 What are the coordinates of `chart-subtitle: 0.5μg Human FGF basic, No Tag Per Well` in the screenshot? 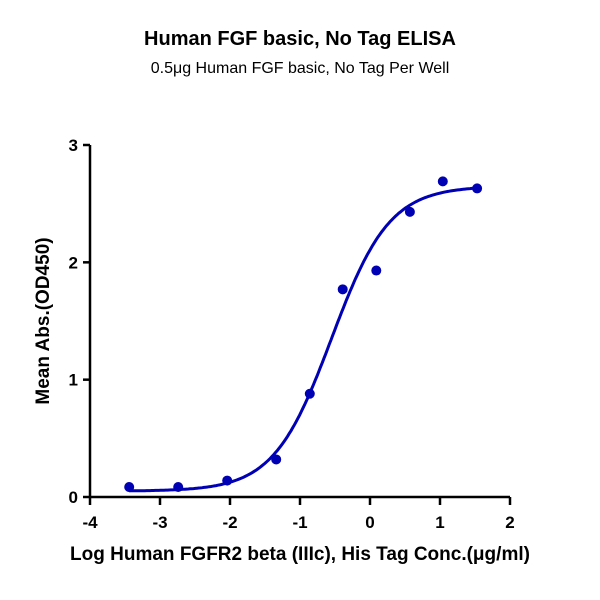 It's located at (300, 68).